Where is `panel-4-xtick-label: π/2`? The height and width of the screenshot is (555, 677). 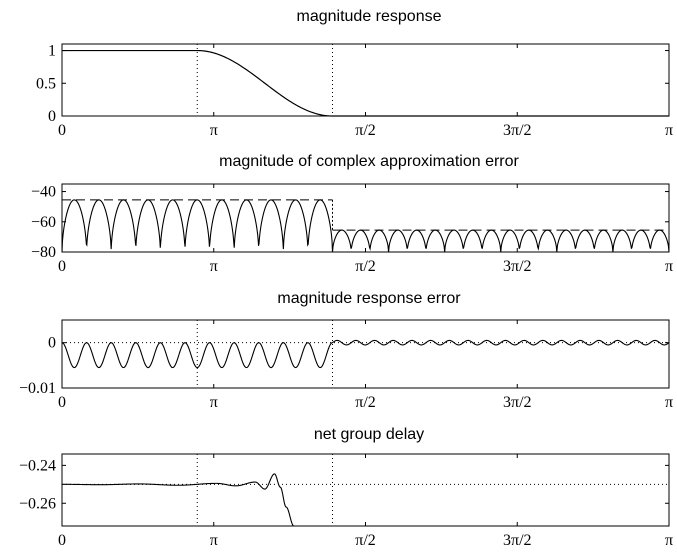 panel-4-xtick-label: π/2 is located at coordinates (365, 540).